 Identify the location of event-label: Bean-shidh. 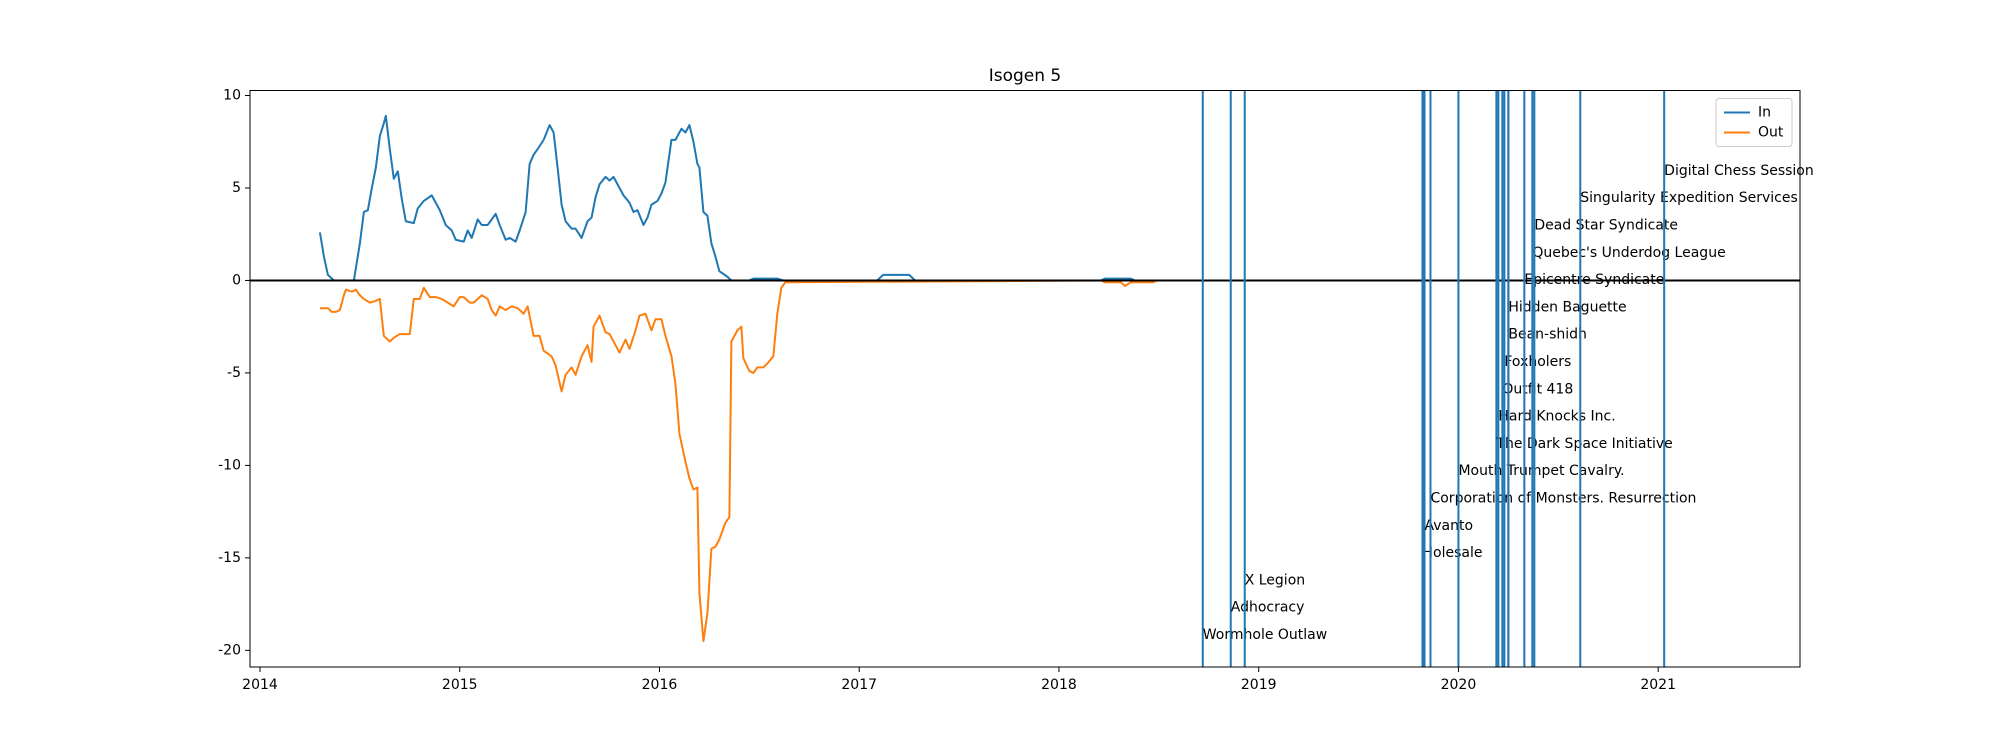
(1547, 335).